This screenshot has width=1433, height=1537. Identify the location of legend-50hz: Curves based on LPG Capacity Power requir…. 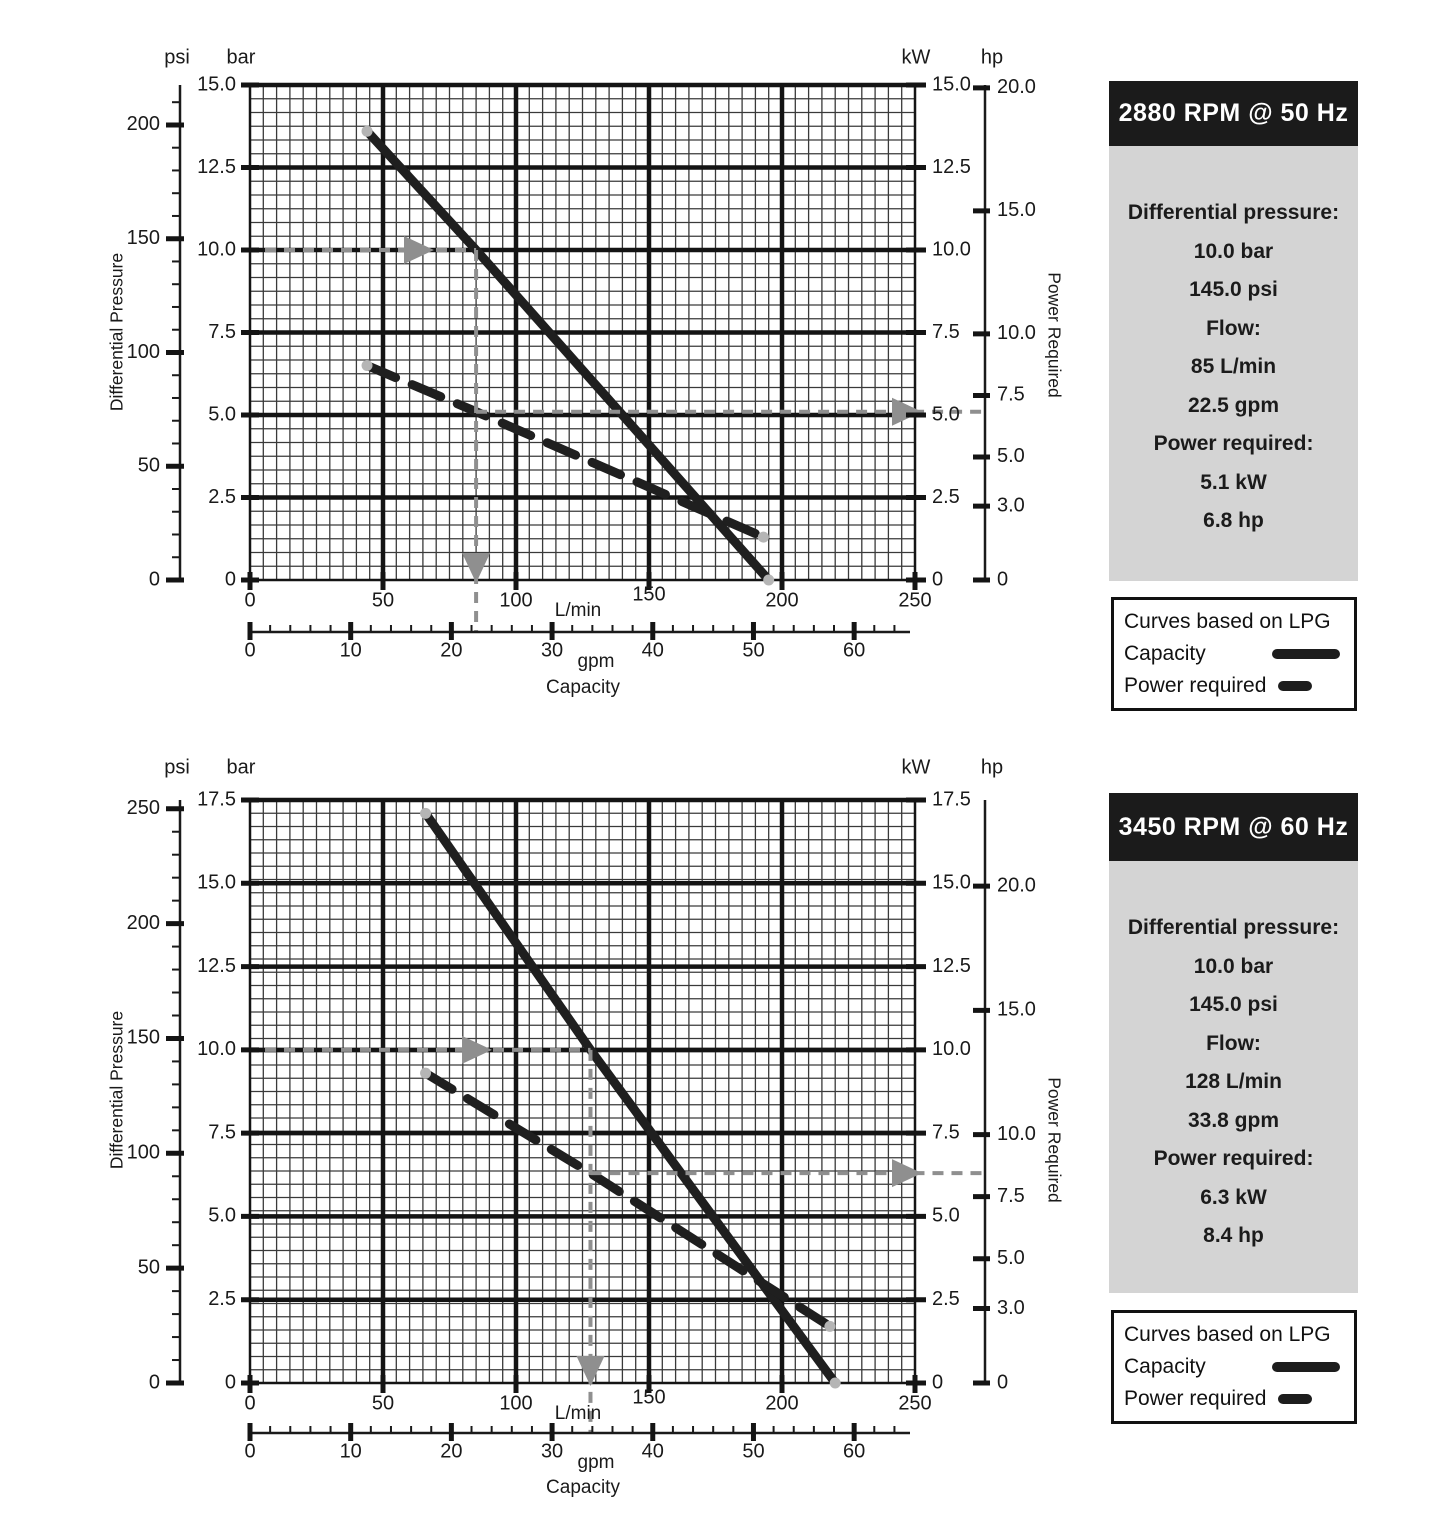
(1234, 654).